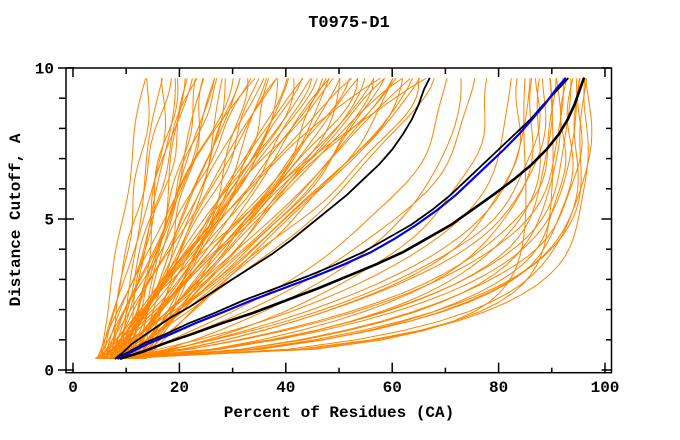  What do you see at coordinates (605, 388) in the screenshot?
I see `tick-label: 100` at bounding box center [605, 388].